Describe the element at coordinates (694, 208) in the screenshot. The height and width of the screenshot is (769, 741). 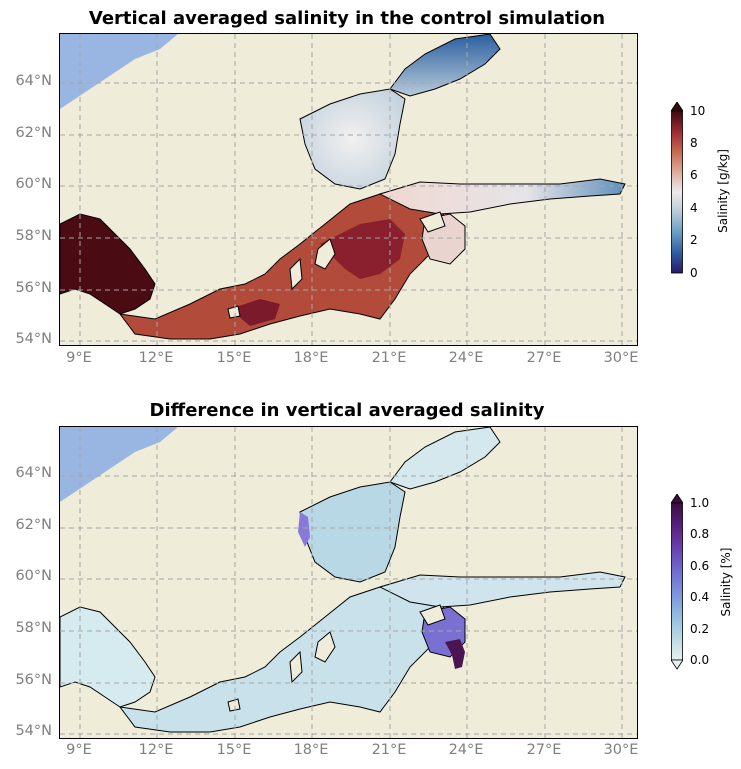
I see `colorbar-tick: 4` at that location.